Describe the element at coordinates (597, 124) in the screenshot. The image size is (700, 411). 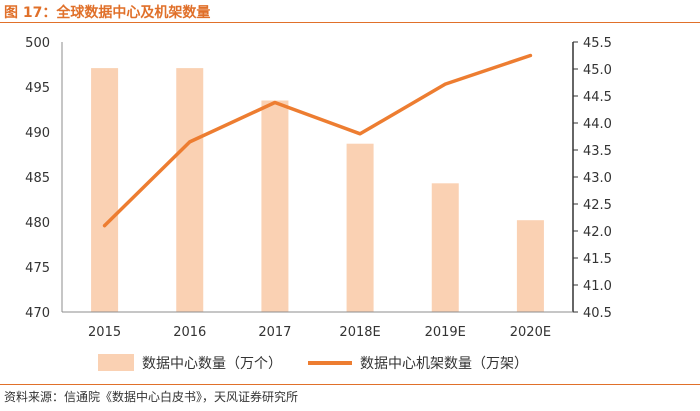
I see `right-tick-label: 44.0` at that location.